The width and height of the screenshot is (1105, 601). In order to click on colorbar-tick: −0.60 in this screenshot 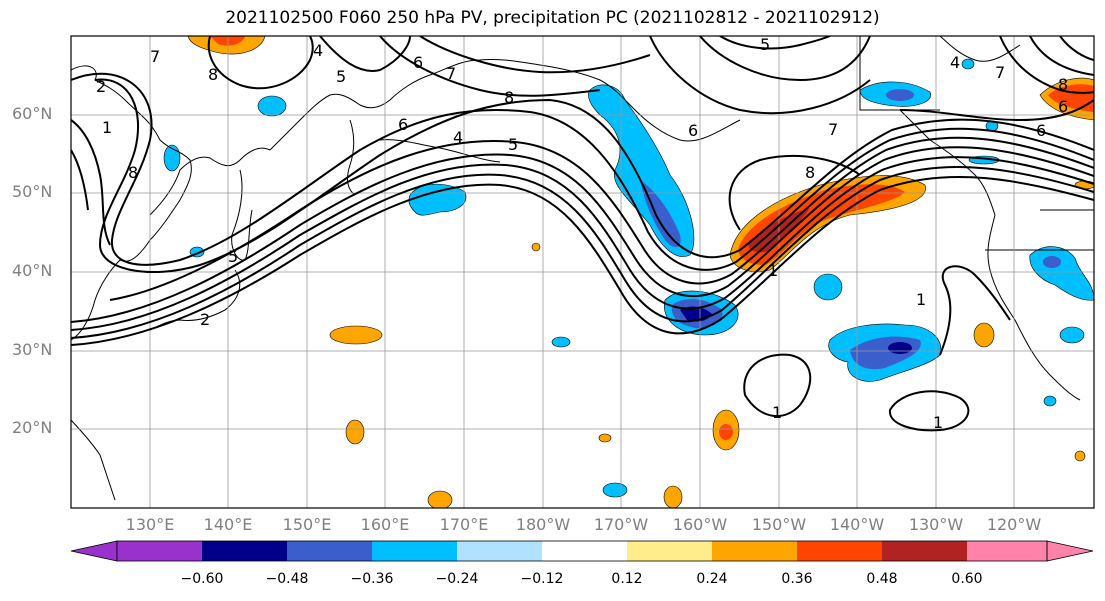, I will do `click(202, 579)`.